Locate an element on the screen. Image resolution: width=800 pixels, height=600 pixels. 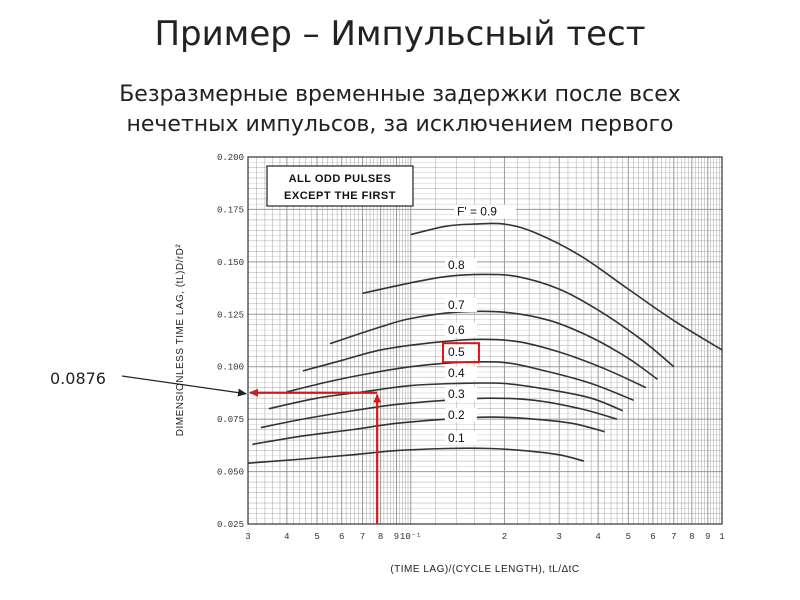
series-label: 0.4 is located at coordinates (456, 373).